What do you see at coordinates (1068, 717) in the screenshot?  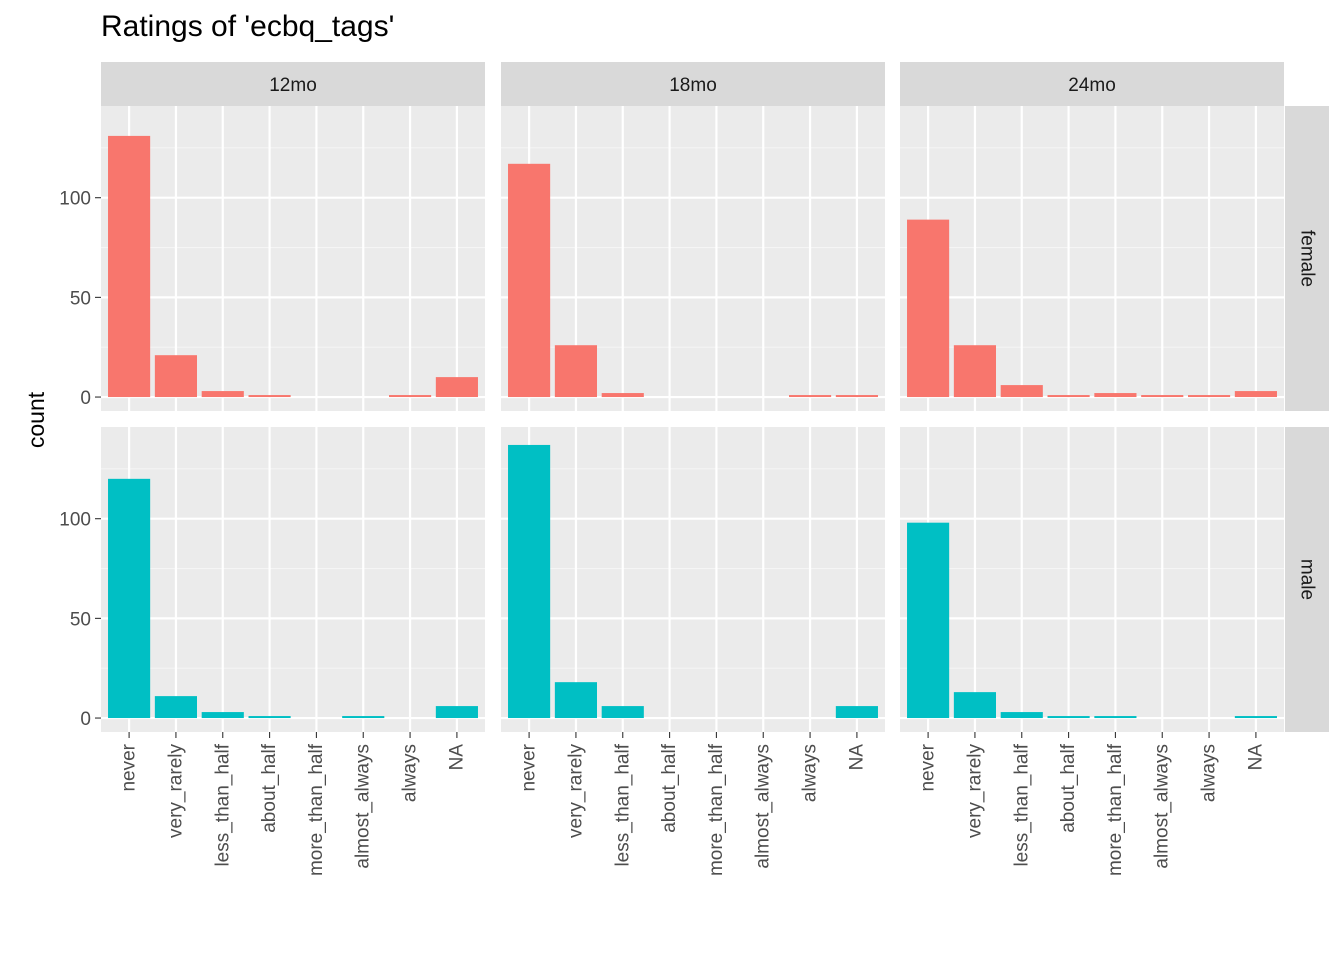 I see `bar-male-24mo-about_half` at bounding box center [1068, 717].